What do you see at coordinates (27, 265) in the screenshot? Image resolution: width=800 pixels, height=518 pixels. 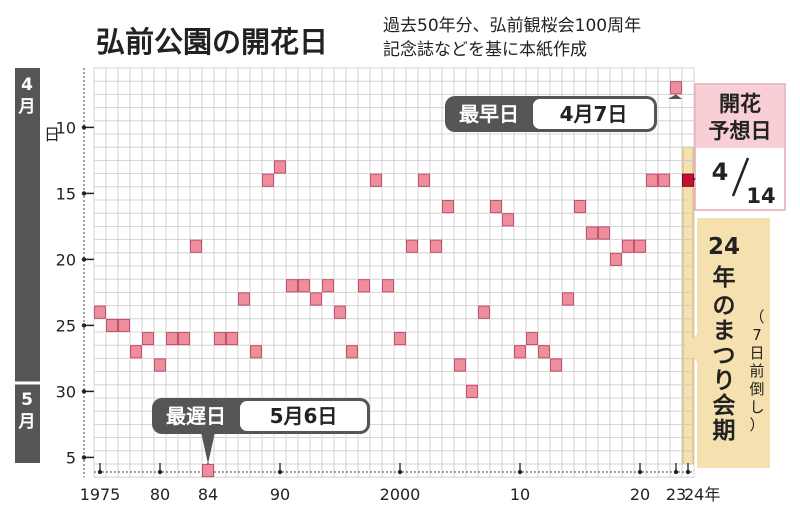 I see `month-band` at bounding box center [27, 265].